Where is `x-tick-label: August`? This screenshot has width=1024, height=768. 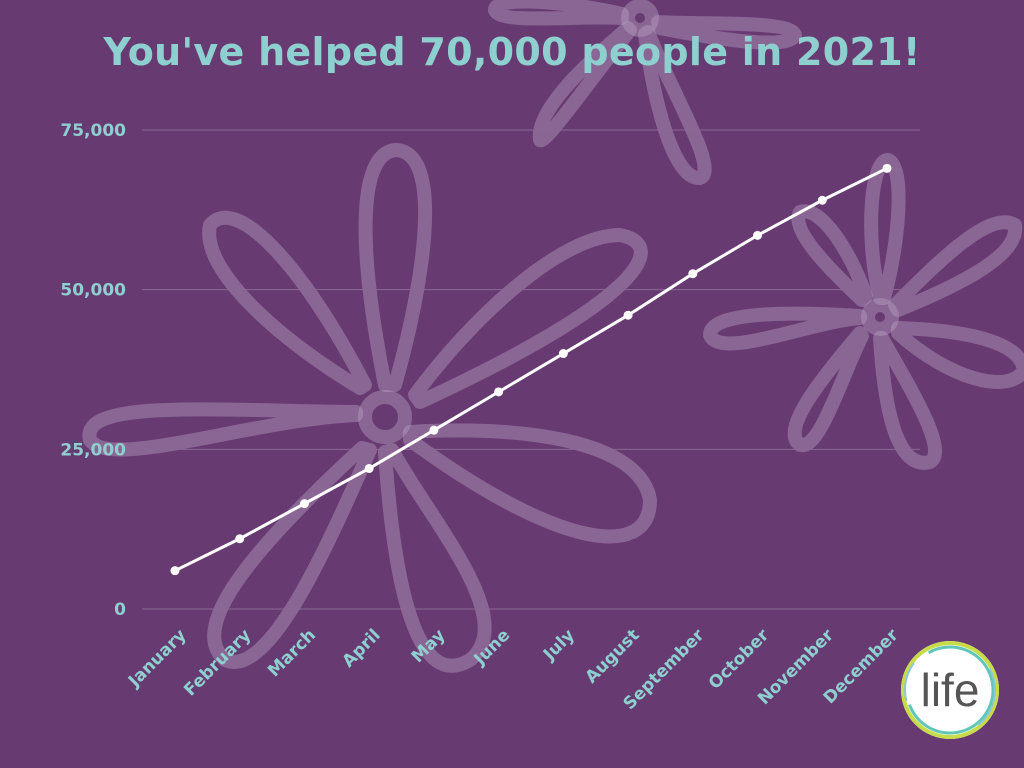
x-tick-label: August is located at coordinates (613, 656).